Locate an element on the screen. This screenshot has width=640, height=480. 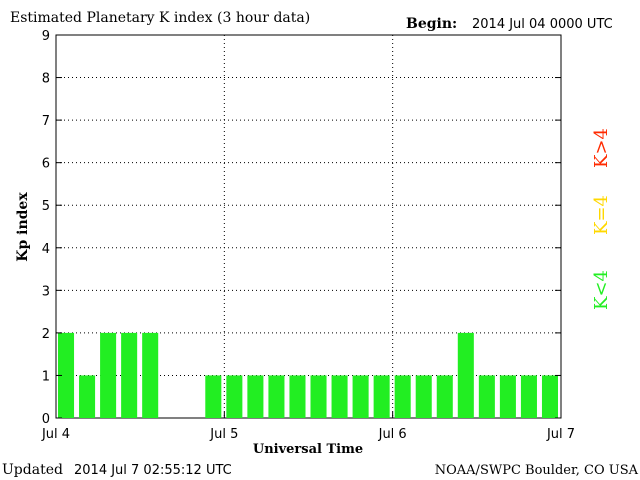
y-tick-label: 2 is located at coordinates (46, 334).